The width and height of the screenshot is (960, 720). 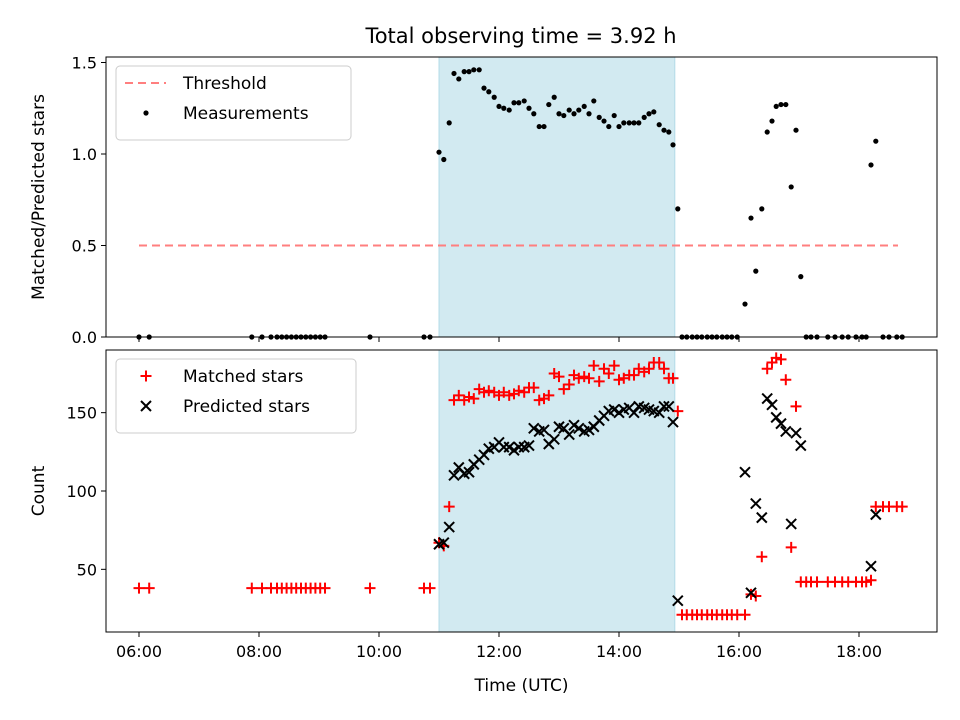 What do you see at coordinates (224, 84) in the screenshot?
I see `legend-label: Threshold` at bounding box center [224, 84].